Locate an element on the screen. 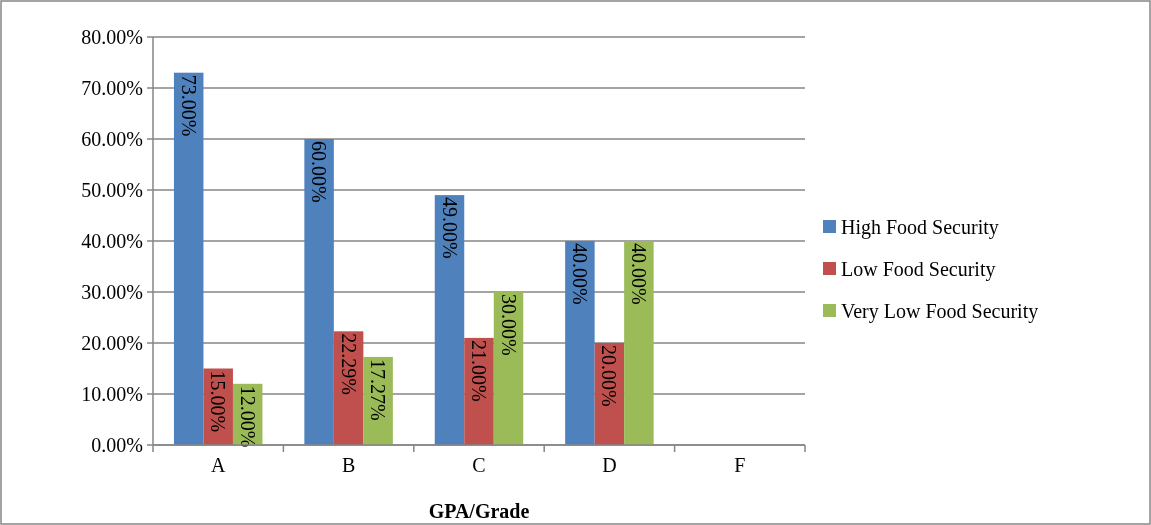 The height and width of the screenshot is (525, 1151). data-label: 60.00% is located at coordinates (319, 172).